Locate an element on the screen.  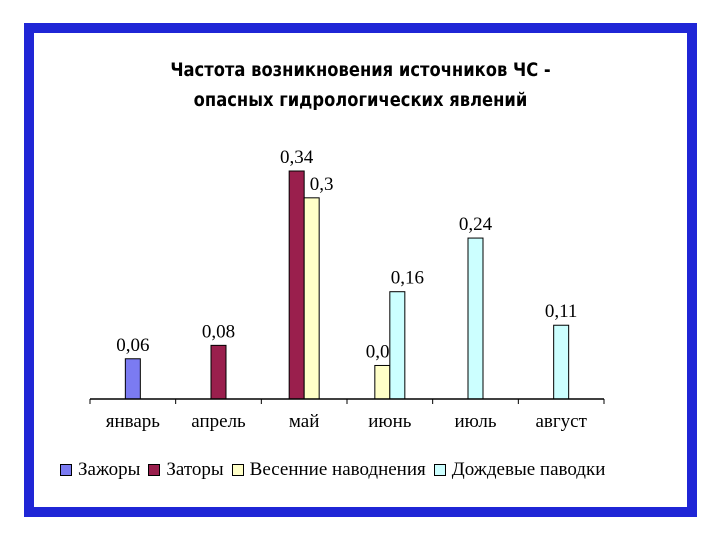
bar-август-series-4 is located at coordinates (561, 362).